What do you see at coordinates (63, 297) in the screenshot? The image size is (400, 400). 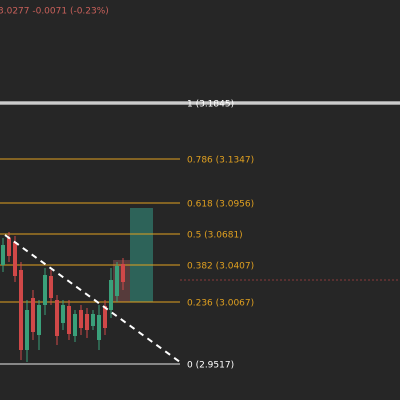 I see `candles` at bounding box center [63, 297].